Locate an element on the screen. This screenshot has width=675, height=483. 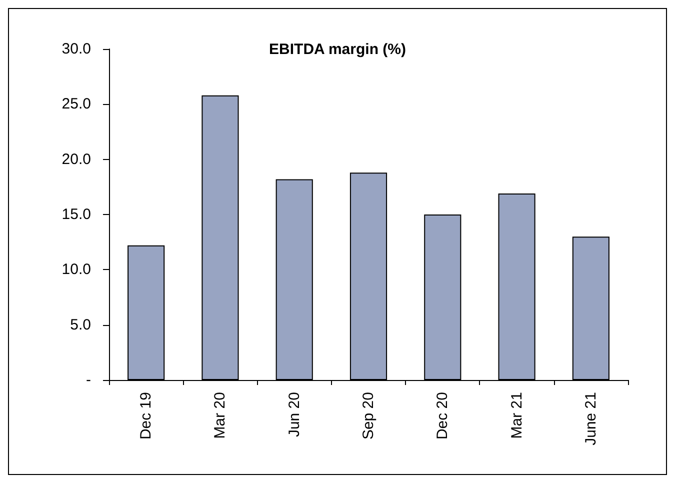
y-tick-label: 10.0 is located at coordinates (76, 269).